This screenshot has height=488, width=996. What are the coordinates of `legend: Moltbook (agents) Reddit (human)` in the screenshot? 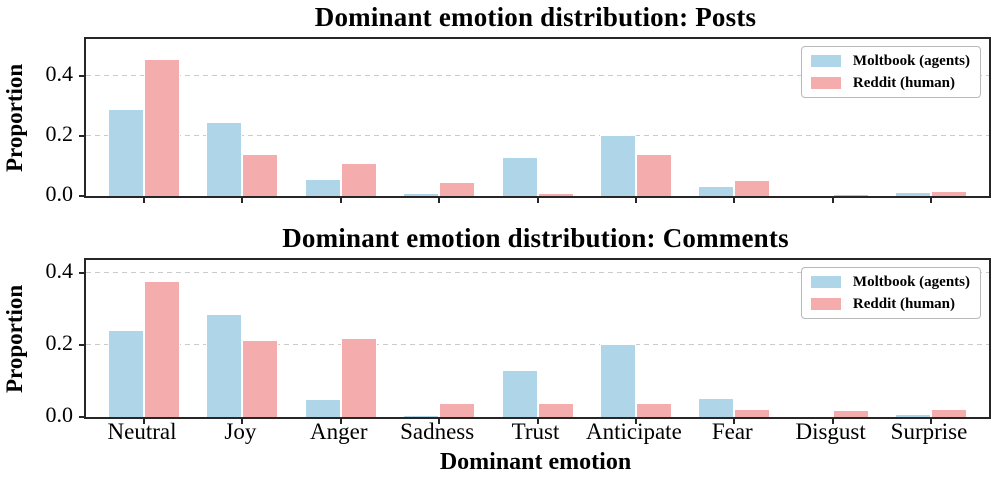 It's located at (890, 293).